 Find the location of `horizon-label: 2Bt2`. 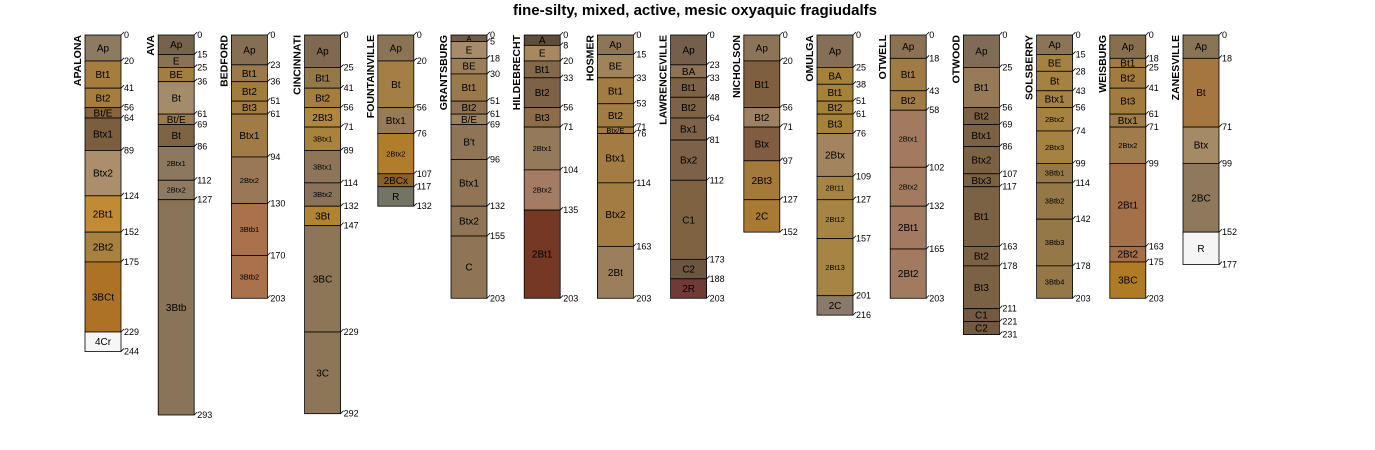

horizon-label: 2Bt2 is located at coordinates (103, 248).